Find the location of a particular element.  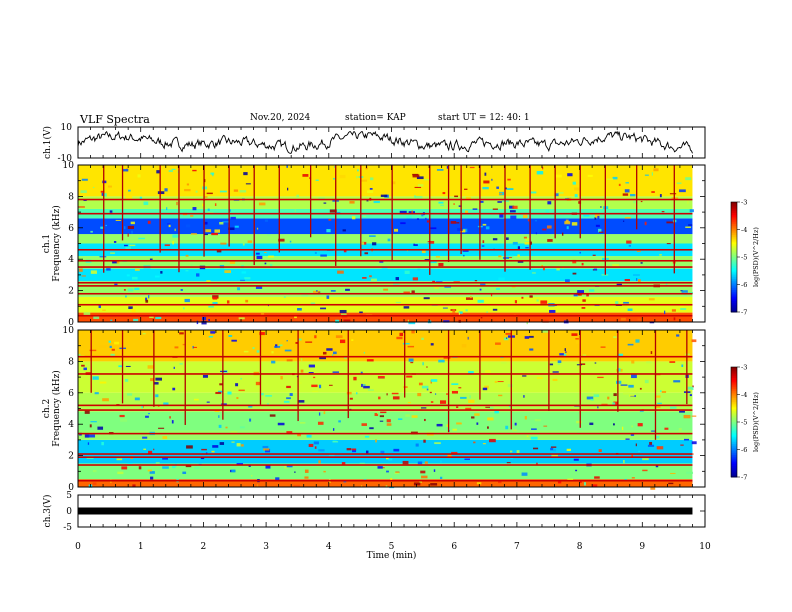

spectrogram-line is located at coordinates (385, 316).